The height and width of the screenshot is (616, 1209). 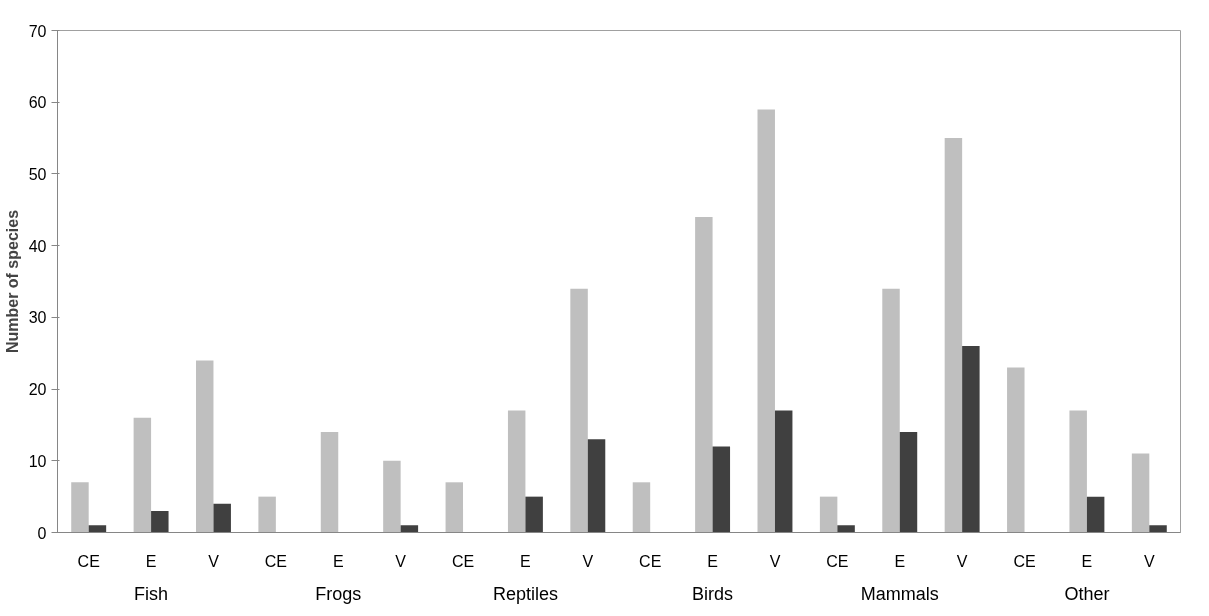 What do you see at coordinates (1087, 593) in the screenshot?
I see `text: Other` at bounding box center [1087, 593].